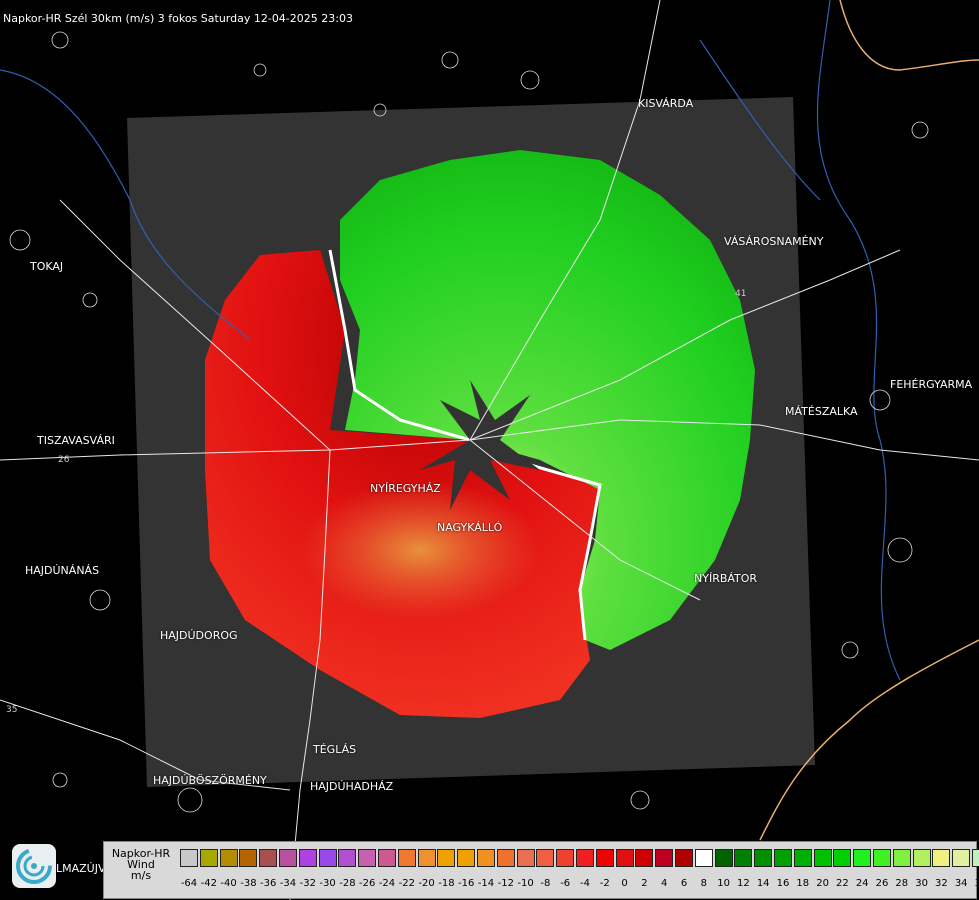 This screenshot has height=900, width=979. Describe the element at coordinates (862, 883) in the screenshot. I see `legend-tick-label: 24` at that location.